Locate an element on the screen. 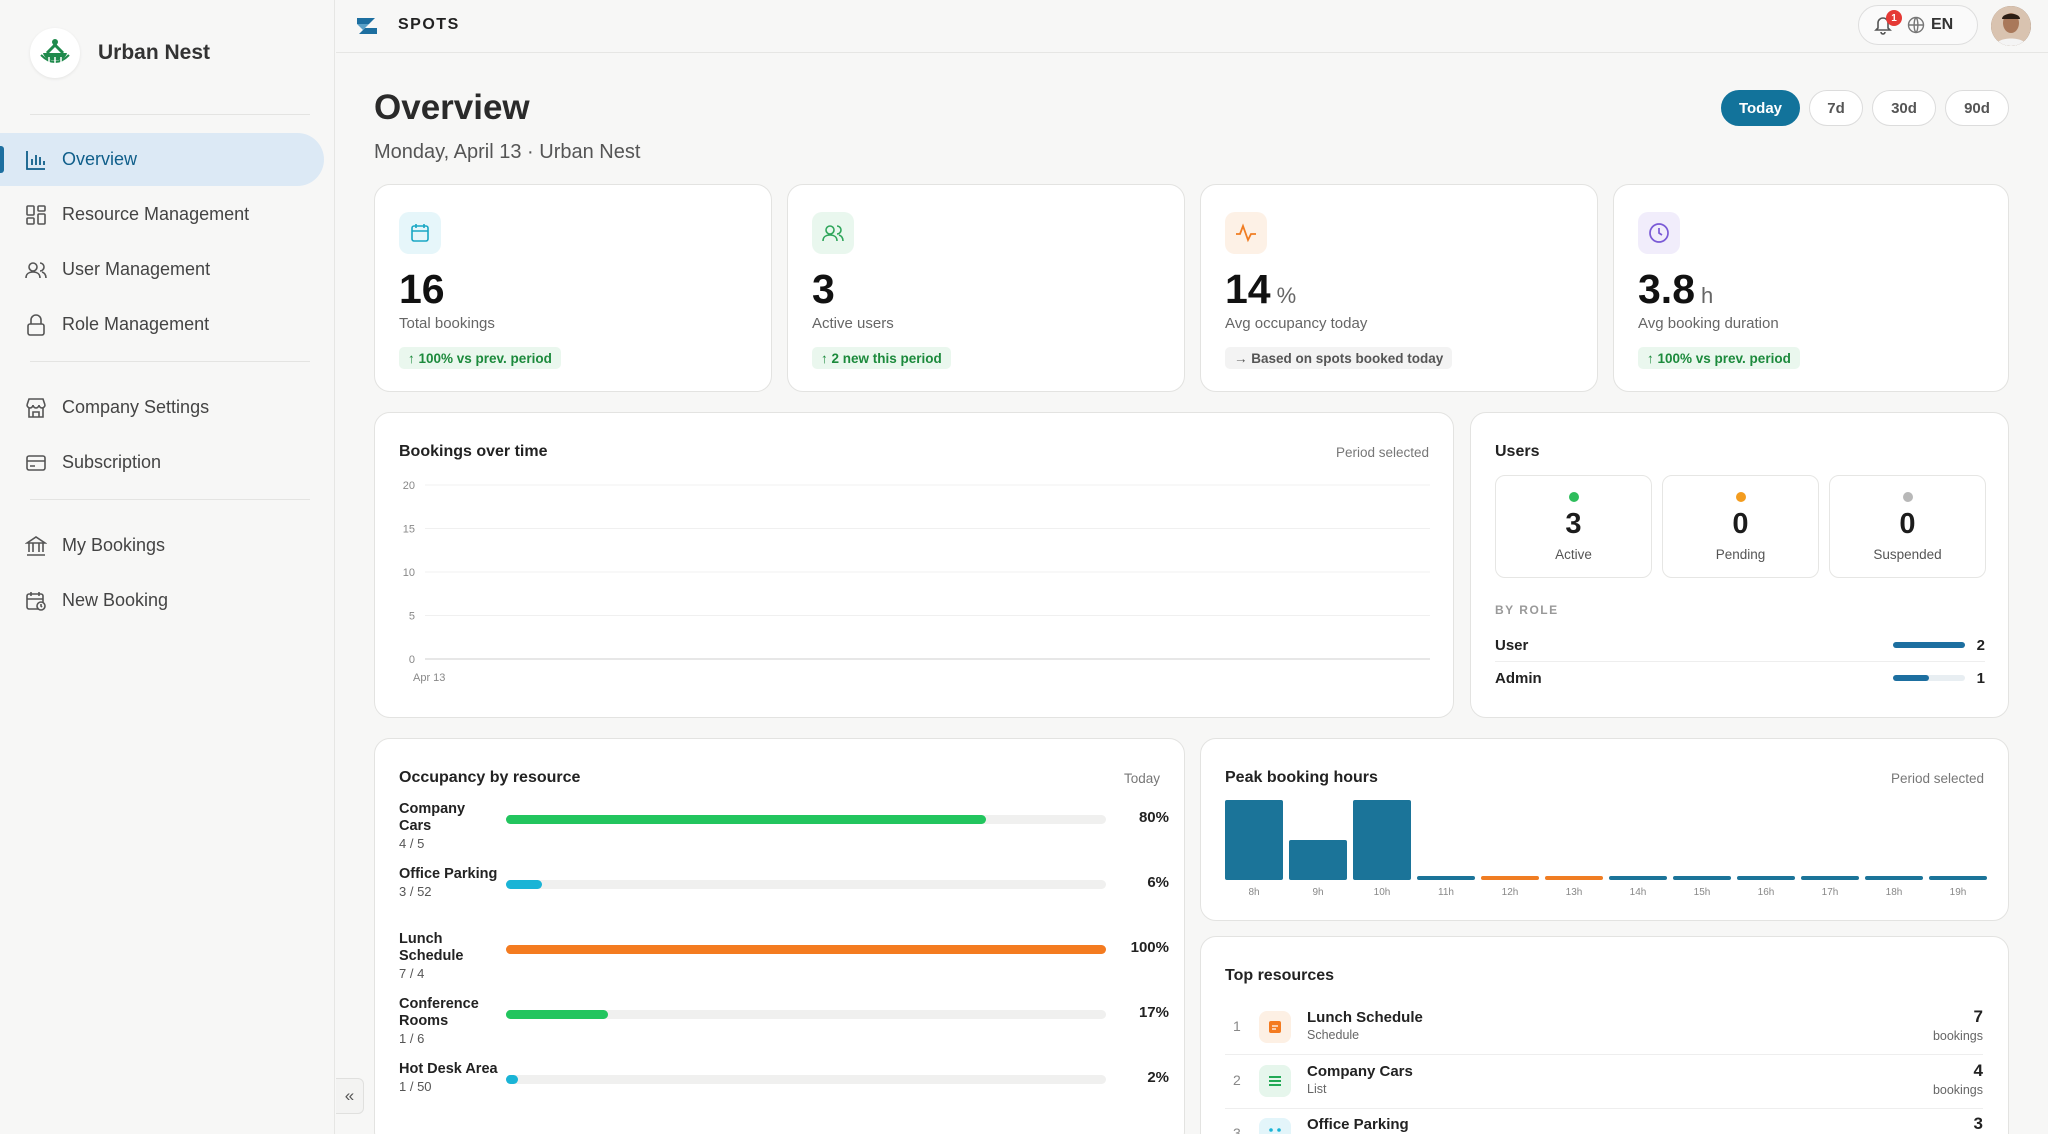 This screenshot has width=2048, height=1134. avatar is located at coordinates (2011, 26).